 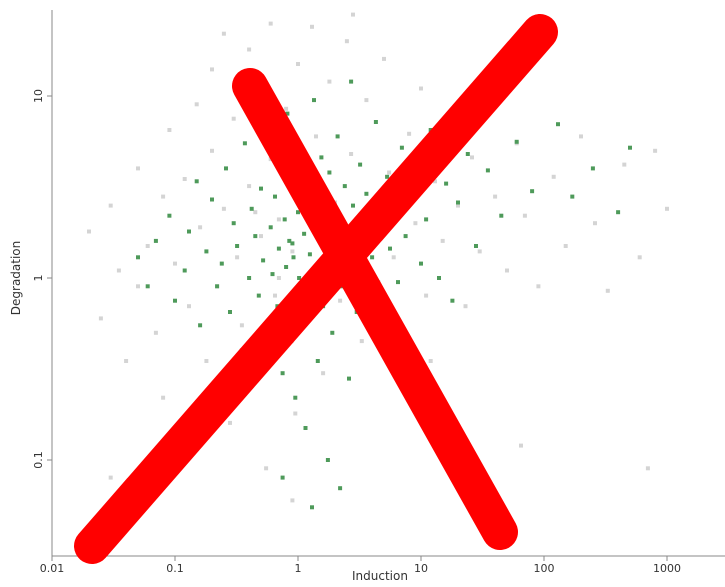 I want to click on x-tick-label: 10, so click(x=421, y=568).